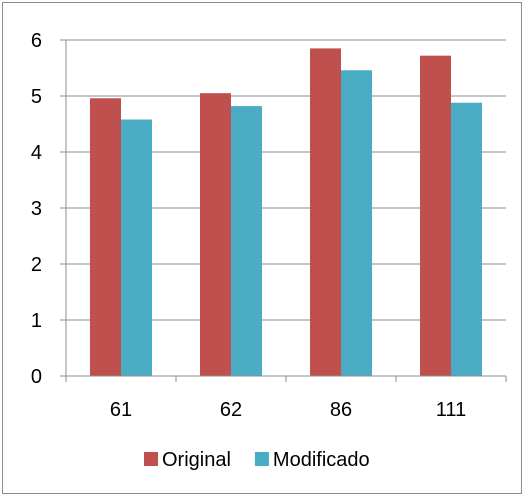  I want to click on legend-label-modificado: Modificado, so click(321, 460).